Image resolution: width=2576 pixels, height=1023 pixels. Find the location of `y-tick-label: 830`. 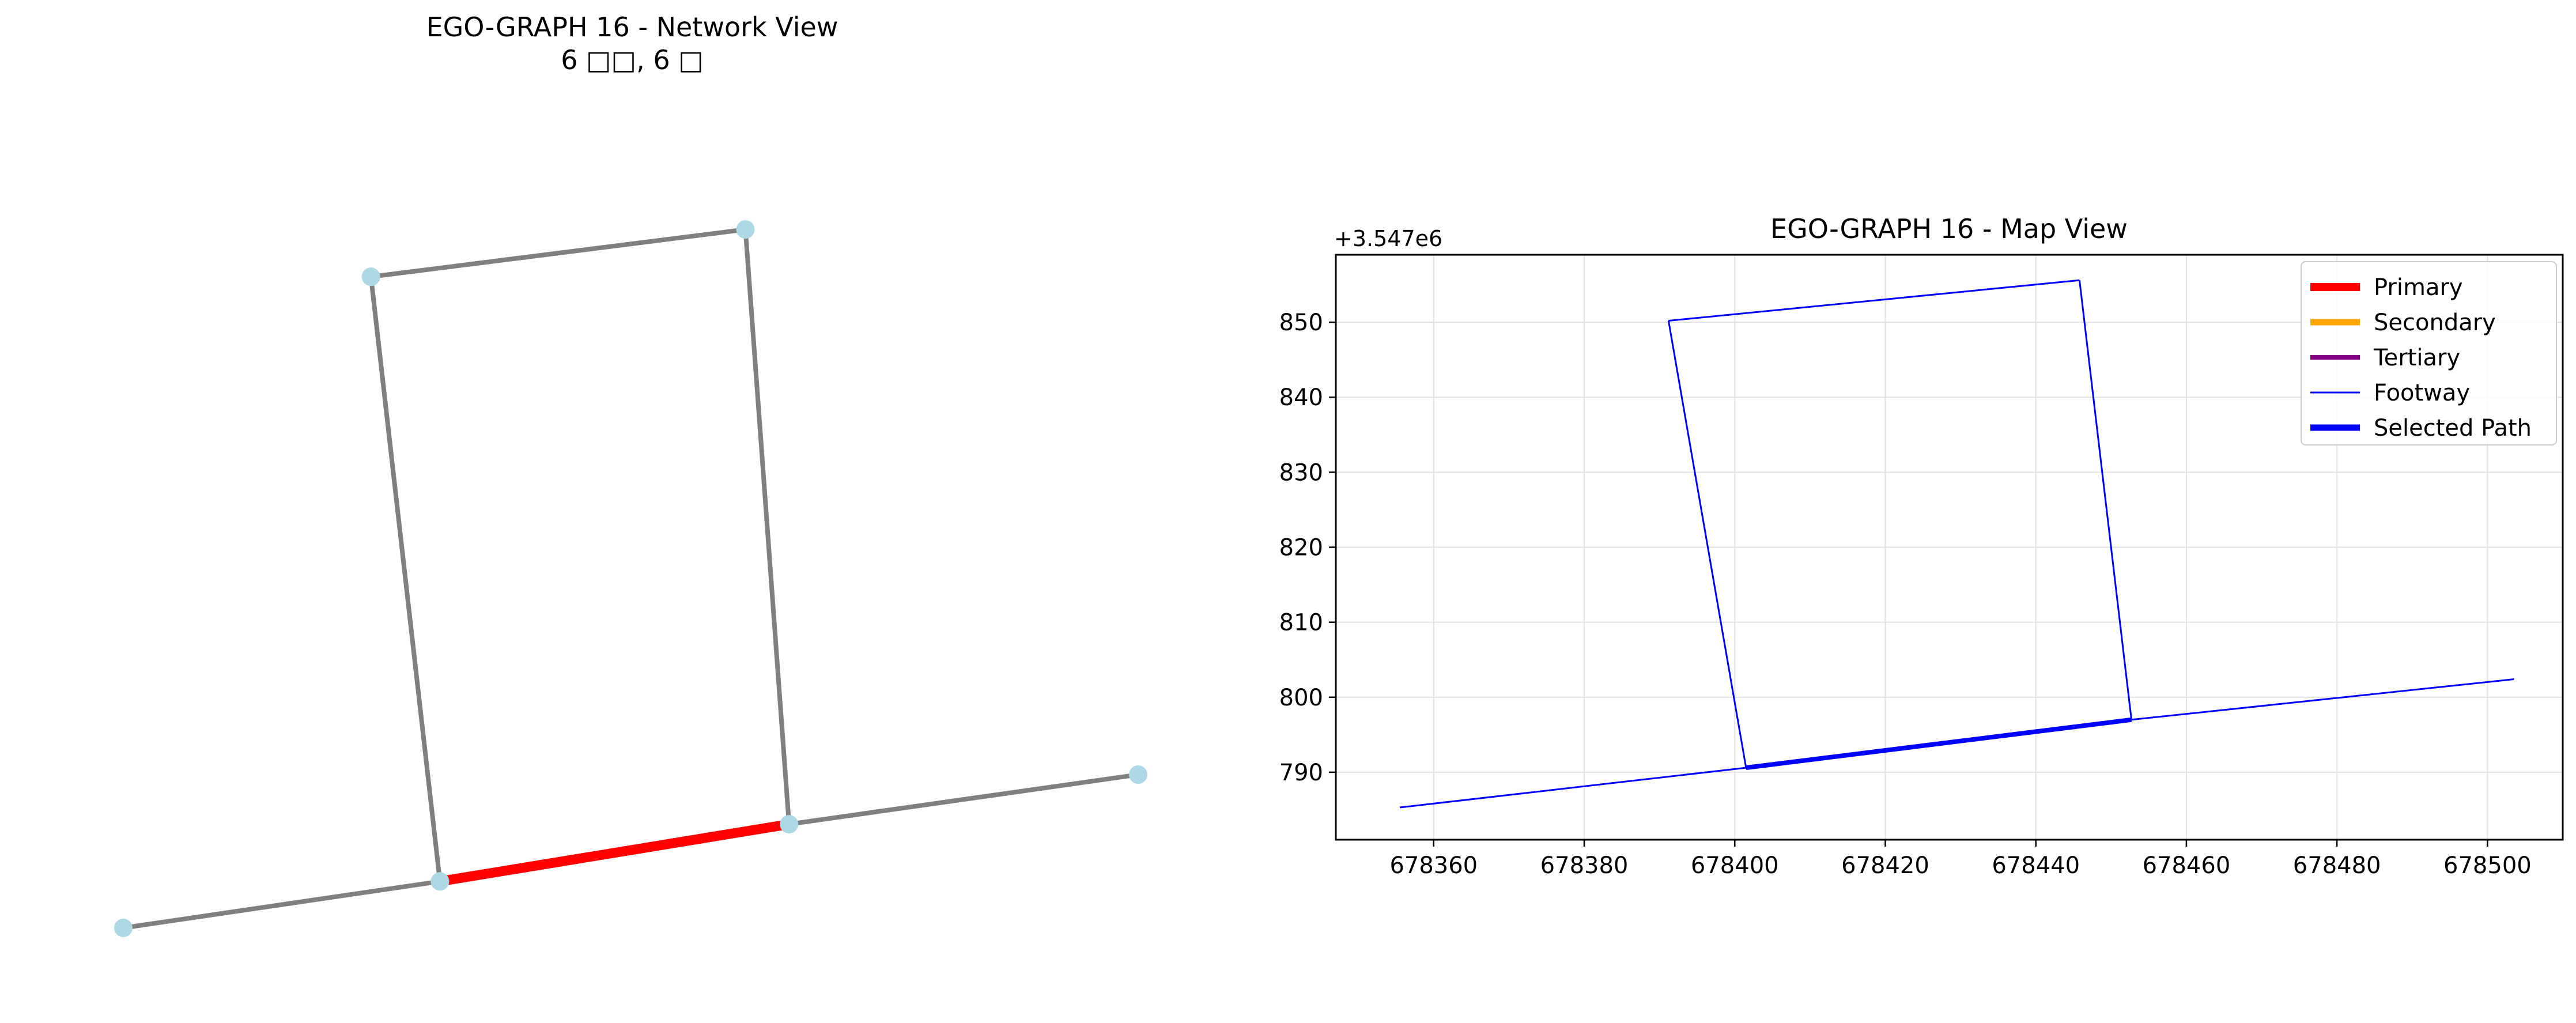

y-tick-label: 830 is located at coordinates (1301, 473).